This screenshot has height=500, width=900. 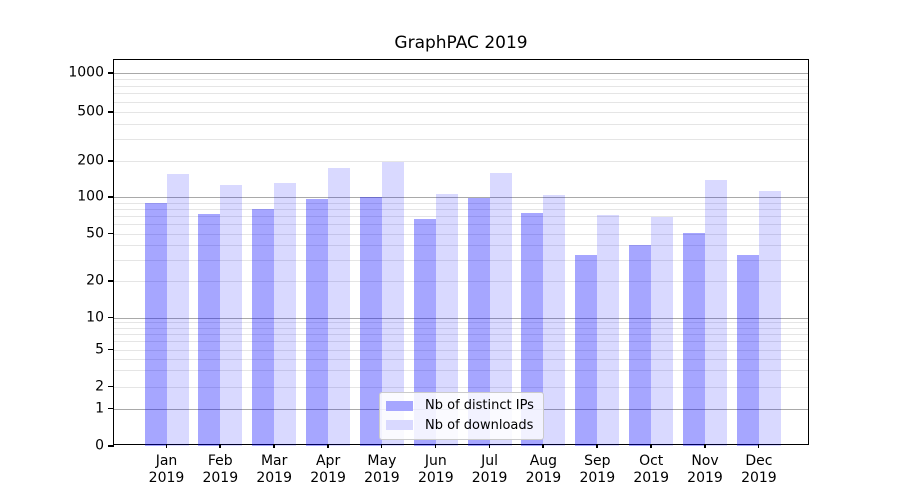 I want to click on x-tick-label-jul: Jul 2019, so click(x=490, y=470).